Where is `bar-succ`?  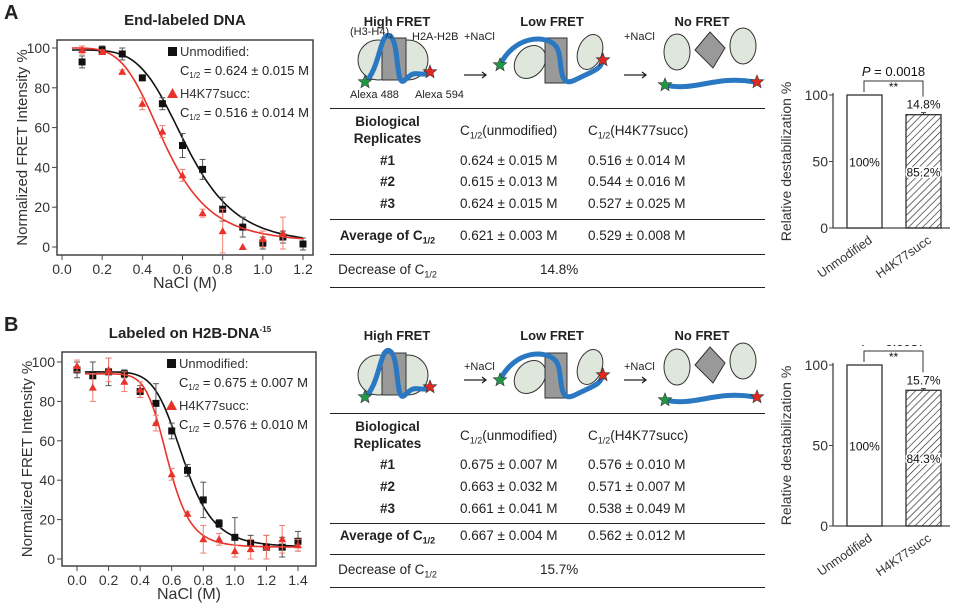
bar-succ is located at coordinates (923, 171).